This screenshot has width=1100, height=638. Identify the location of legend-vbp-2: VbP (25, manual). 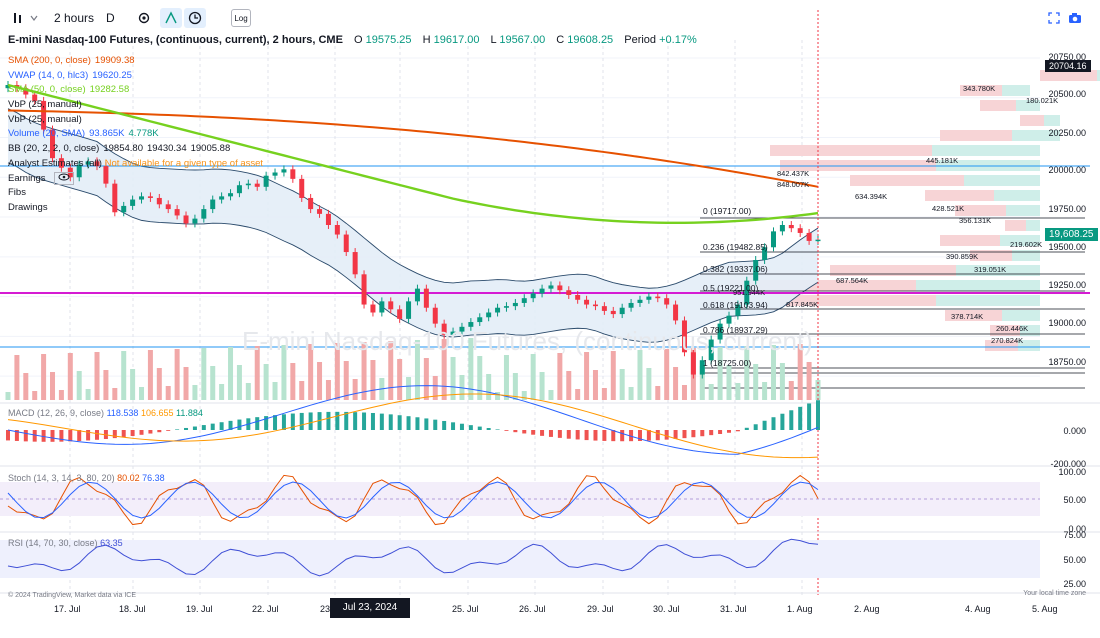
(45, 119).